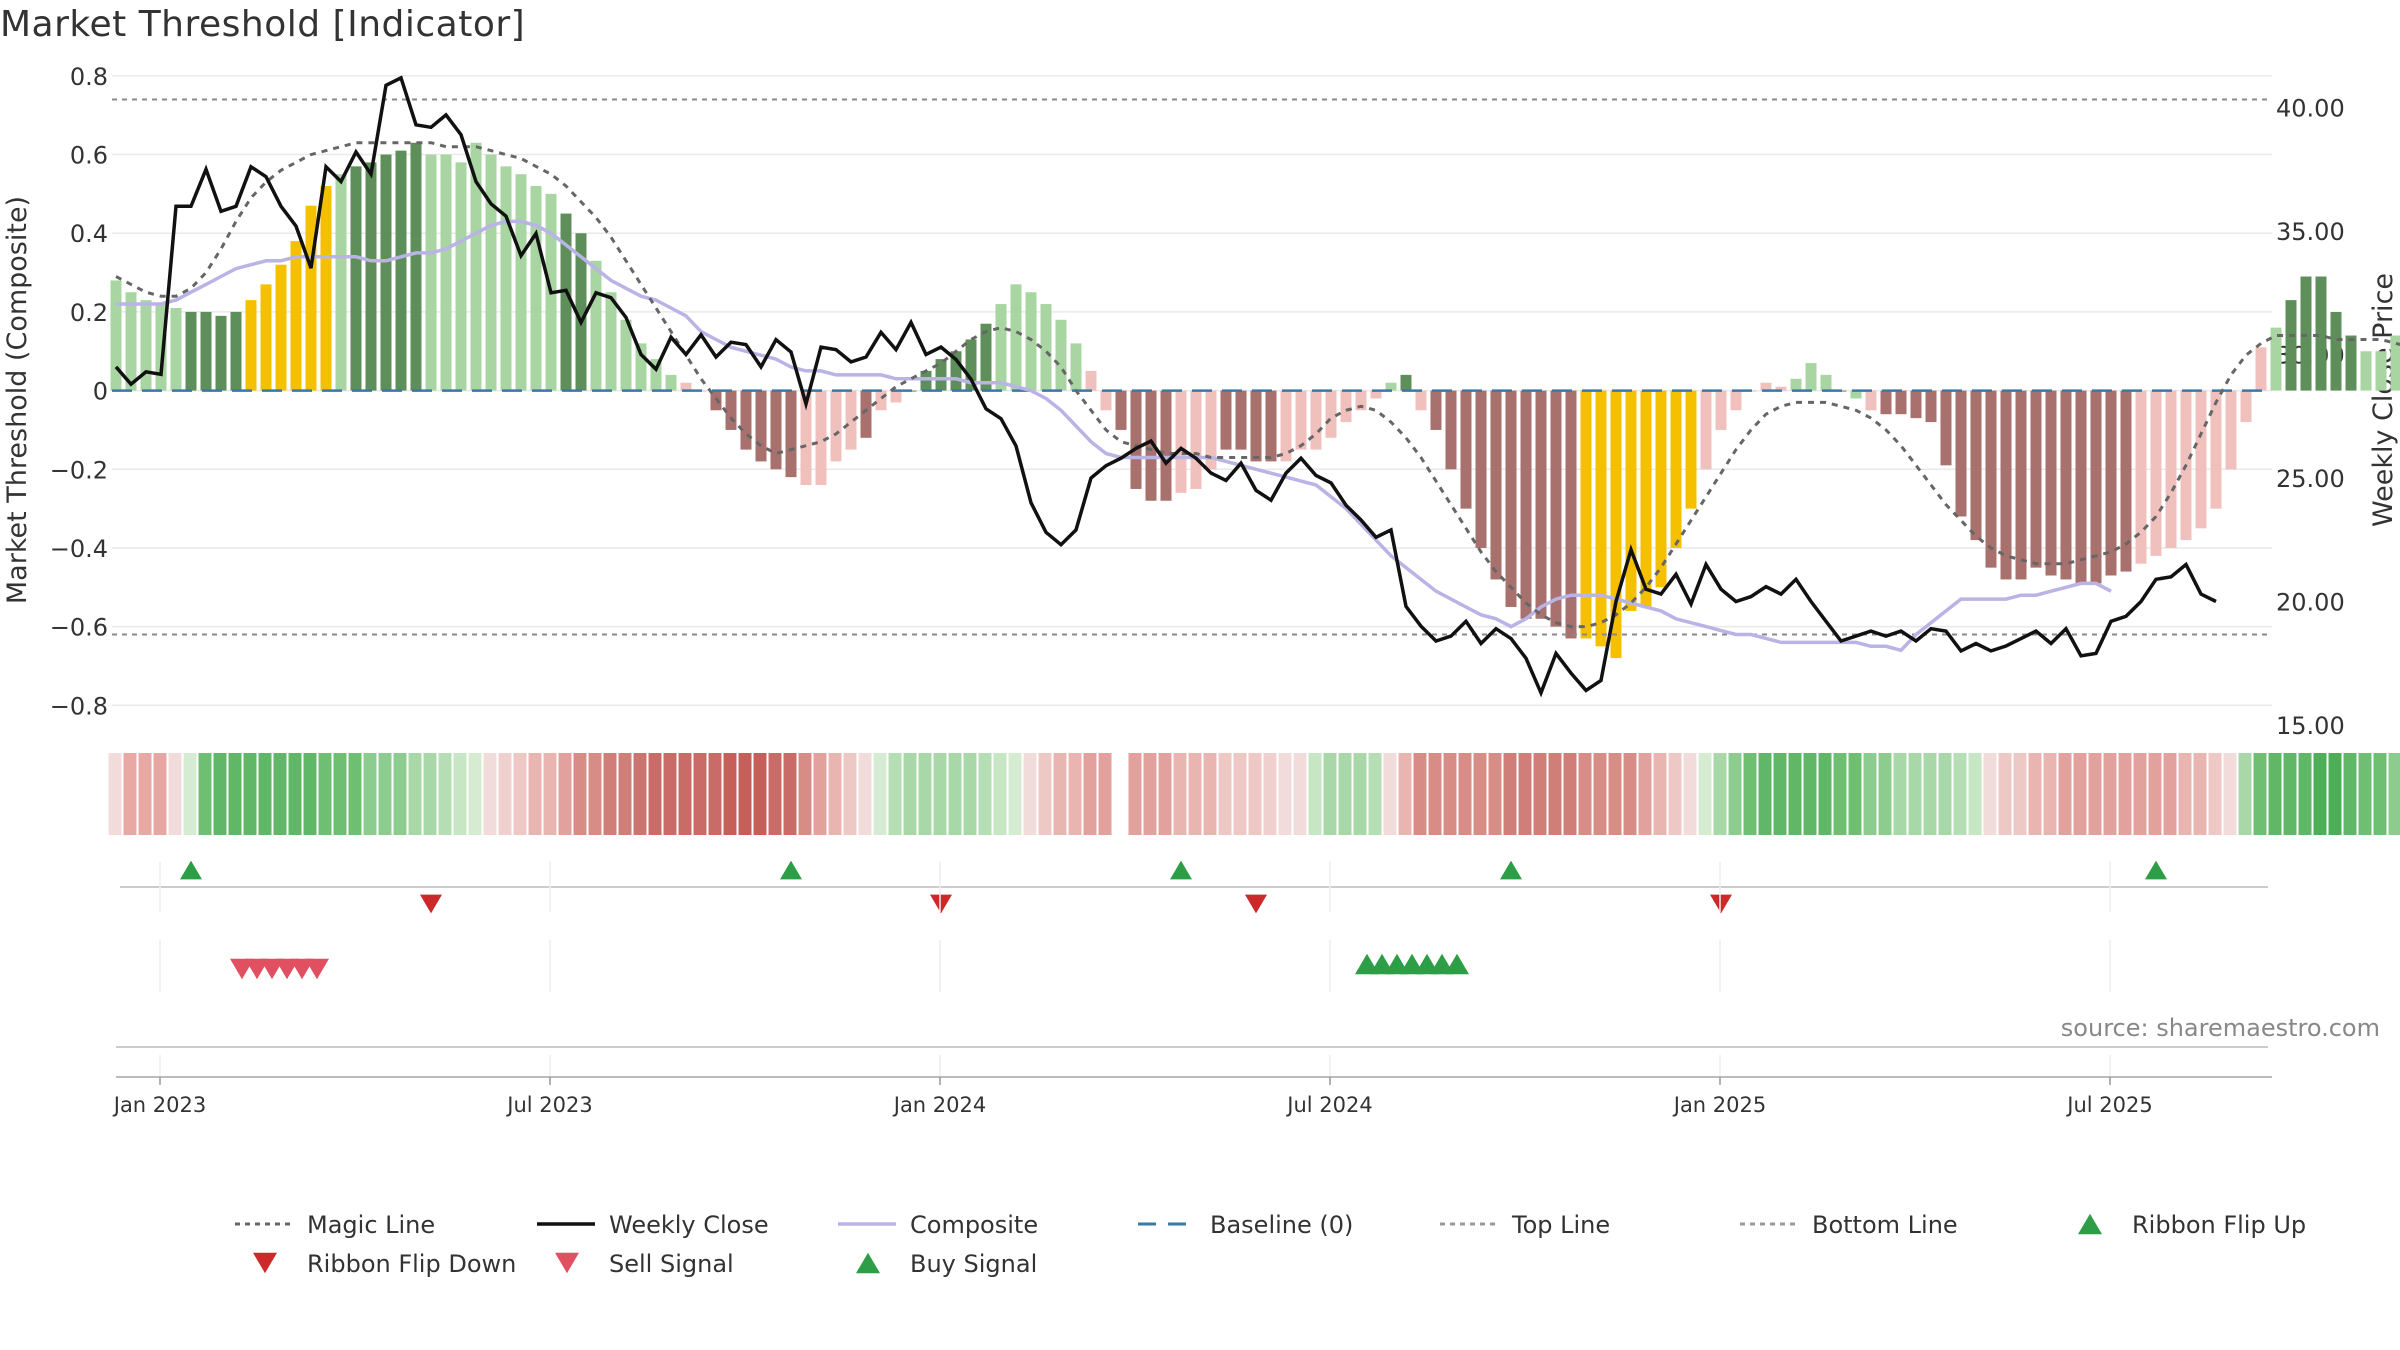 The width and height of the screenshot is (2400, 1350). Describe the element at coordinates (79, 470) in the screenshot. I see `y-tick-label: −0.2` at that location.